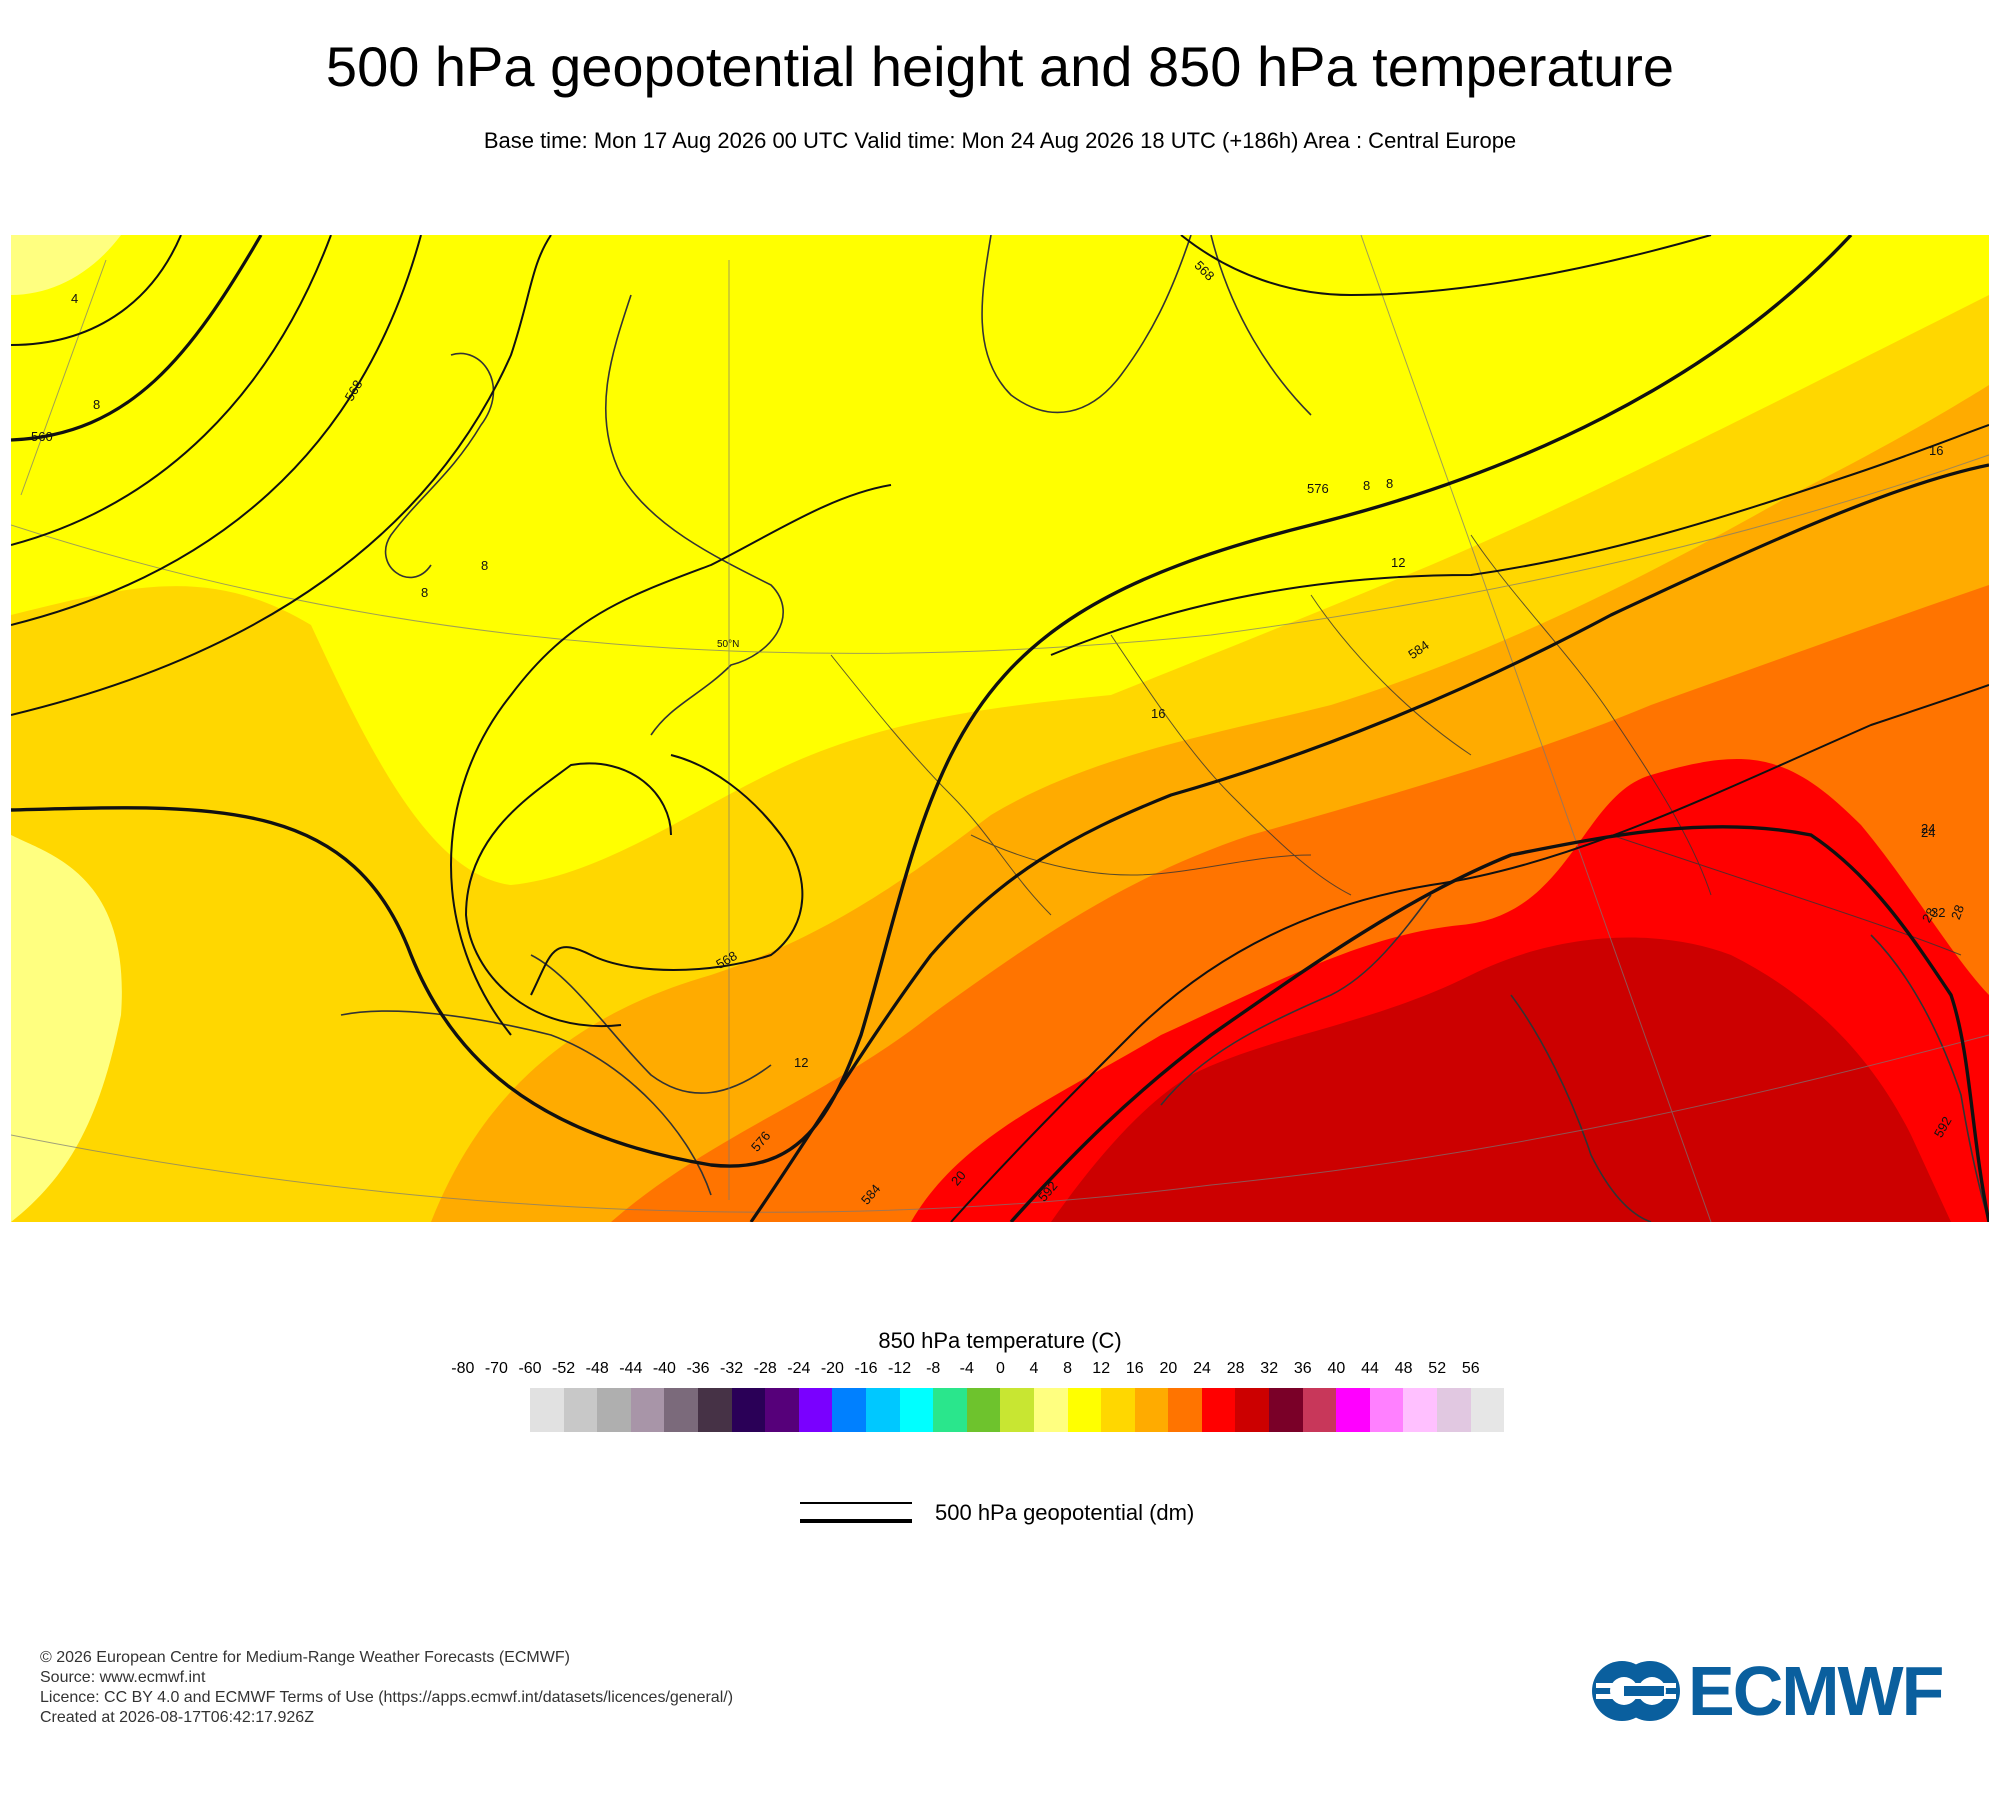 The image size is (2000, 1800). Describe the element at coordinates (177, 1717) in the screenshot. I see `created-line: Created at 2026-08-17T06:42:17.926Z` at that location.